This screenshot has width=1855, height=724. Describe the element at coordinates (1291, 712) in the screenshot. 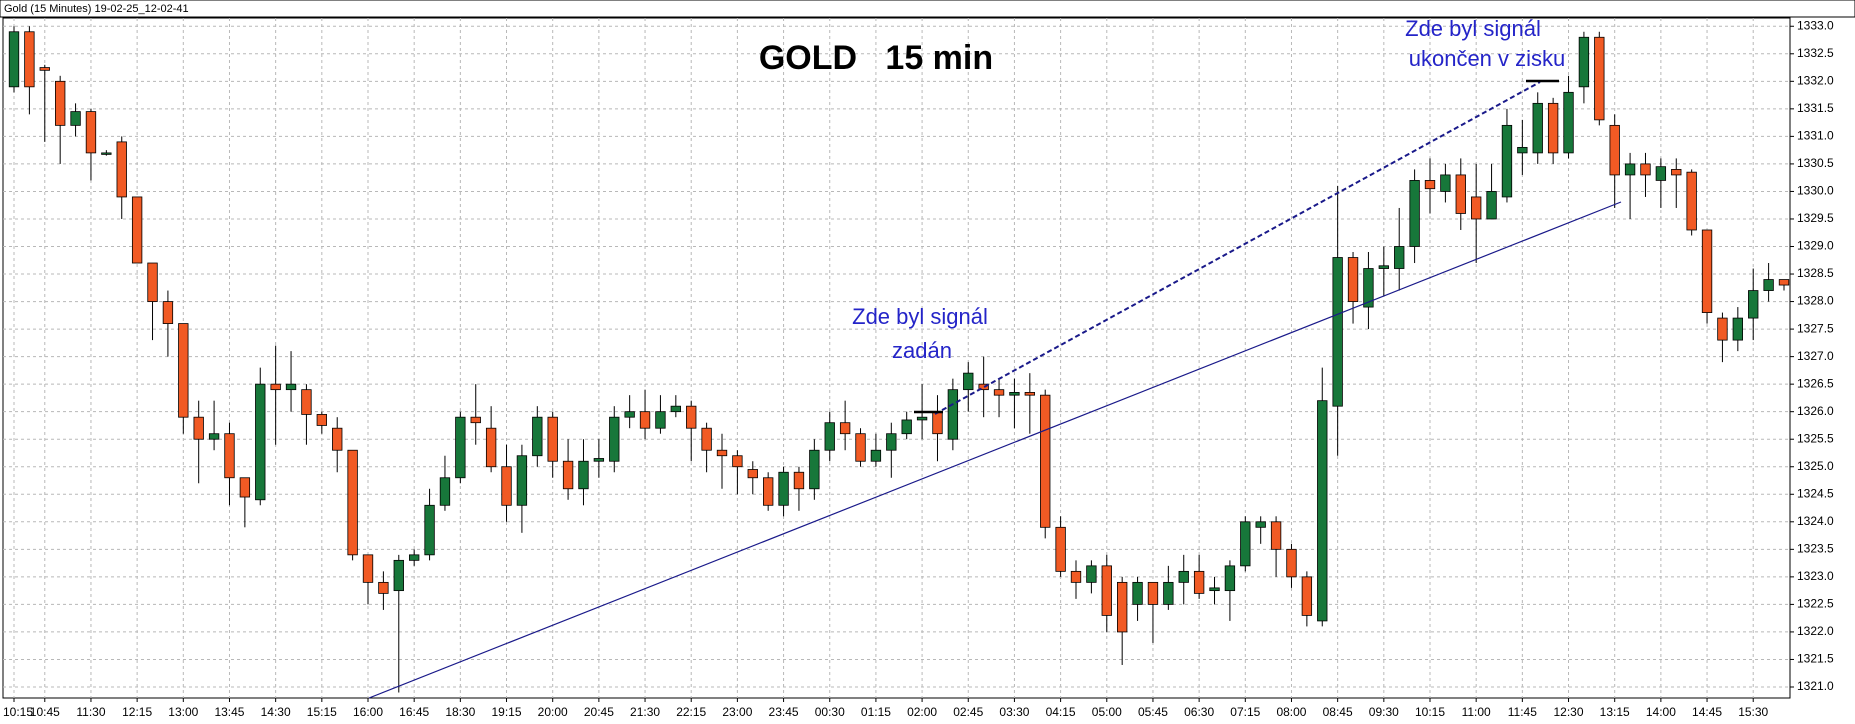

I see `x-tick-label: 08:00` at that location.